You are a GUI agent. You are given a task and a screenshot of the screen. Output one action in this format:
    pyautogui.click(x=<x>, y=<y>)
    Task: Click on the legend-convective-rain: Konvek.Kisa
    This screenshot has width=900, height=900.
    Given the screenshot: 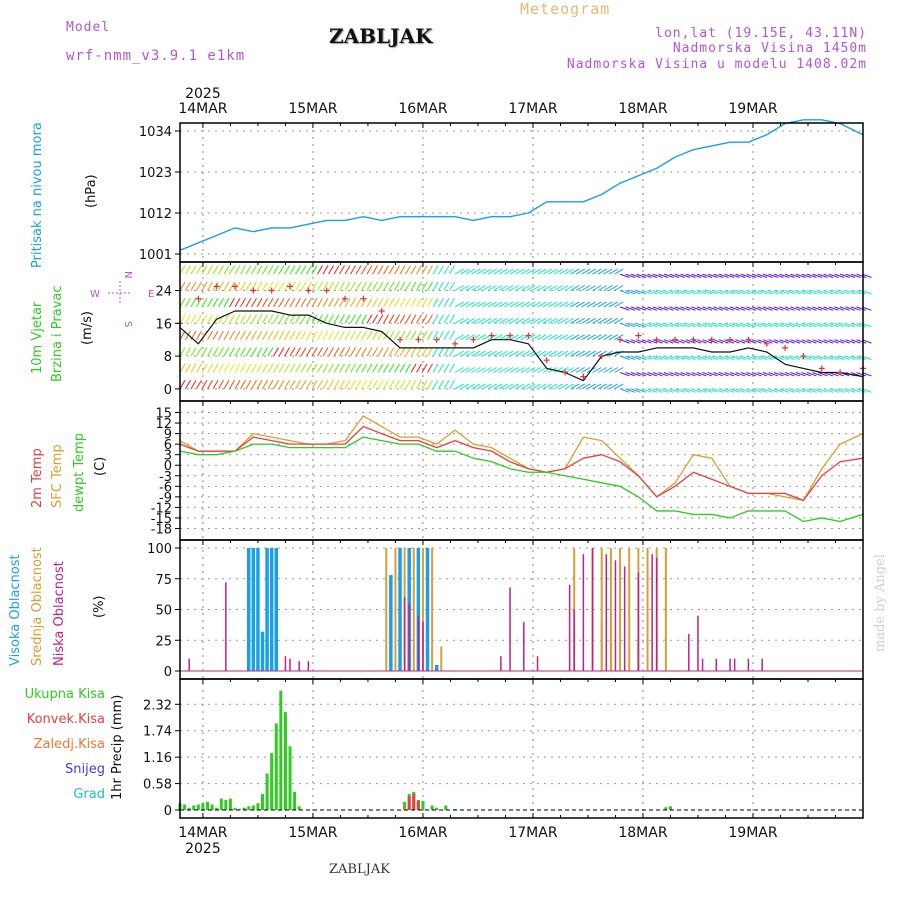 What is the action you would take?
    pyautogui.click(x=65, y=719)
    